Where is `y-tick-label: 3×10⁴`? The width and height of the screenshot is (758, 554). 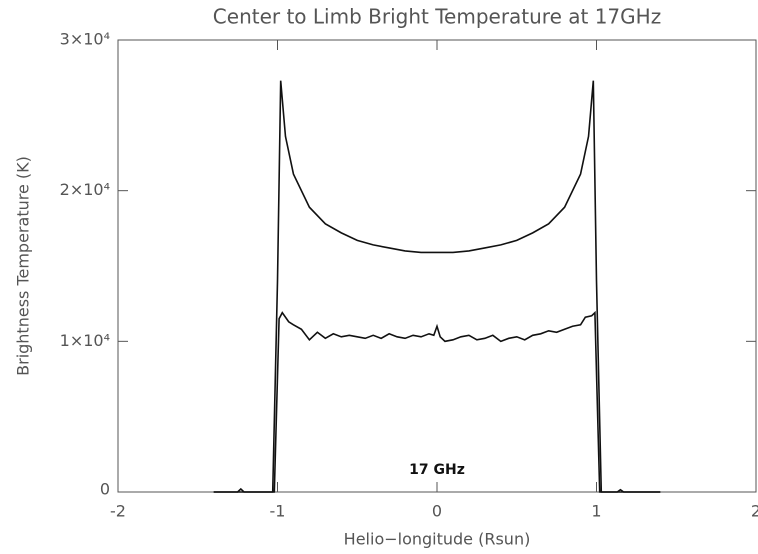 y-tick-label: 3×10⁴ is located at coordinates (85, 39).